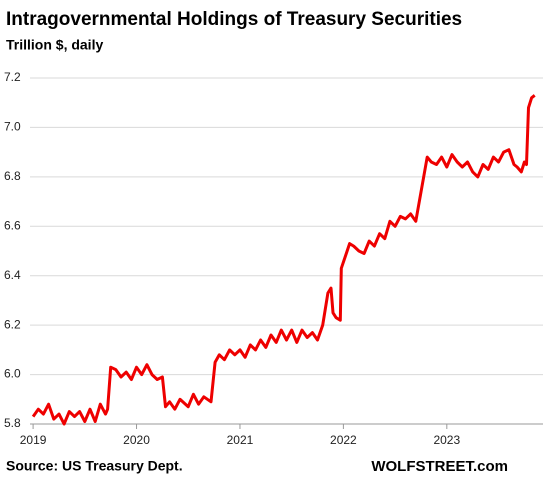 The width and height of the screenshot is (543, 484). Describe the element at coordinates (240, 440) in the screenshot. I see `x-tick-label: 2021` at that location.